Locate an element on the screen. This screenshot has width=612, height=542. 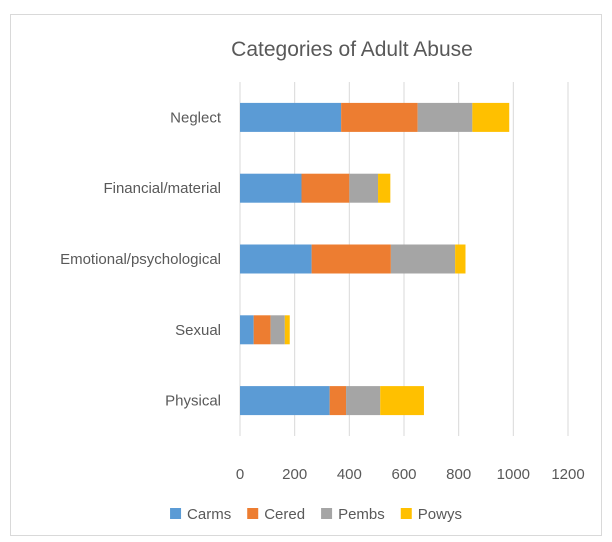
bar-pembs-financial-material is located at coordinates (364, 188).